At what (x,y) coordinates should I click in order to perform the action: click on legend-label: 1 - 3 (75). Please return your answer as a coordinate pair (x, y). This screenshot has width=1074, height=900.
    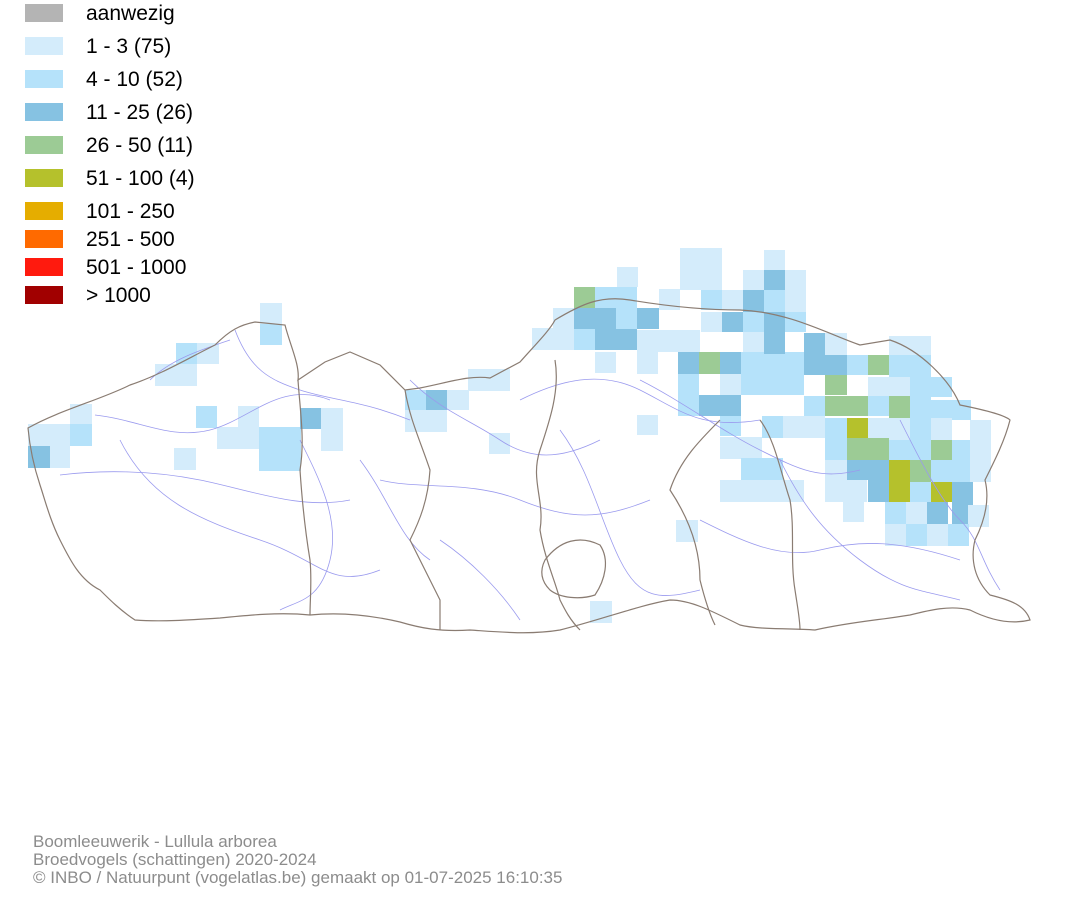
    Looking at the image, I should click on (129, 46).